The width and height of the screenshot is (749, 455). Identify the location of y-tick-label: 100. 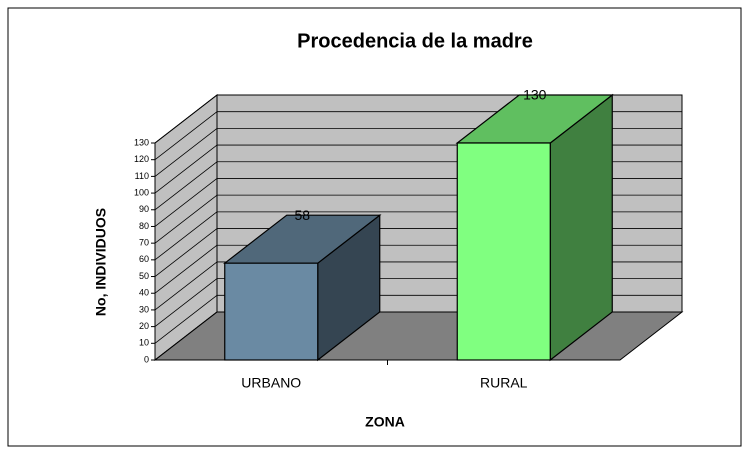
(141, 192).